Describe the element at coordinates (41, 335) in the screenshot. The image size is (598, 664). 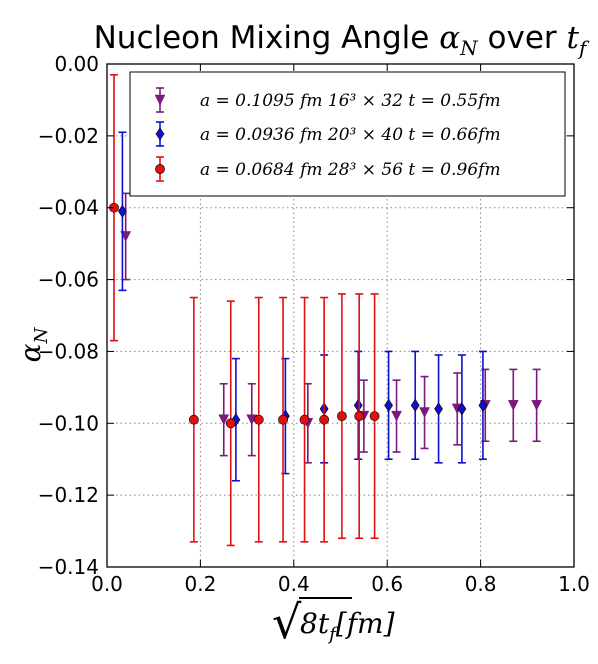
I see `y-axis-label-alpha-sub: N` at that location.